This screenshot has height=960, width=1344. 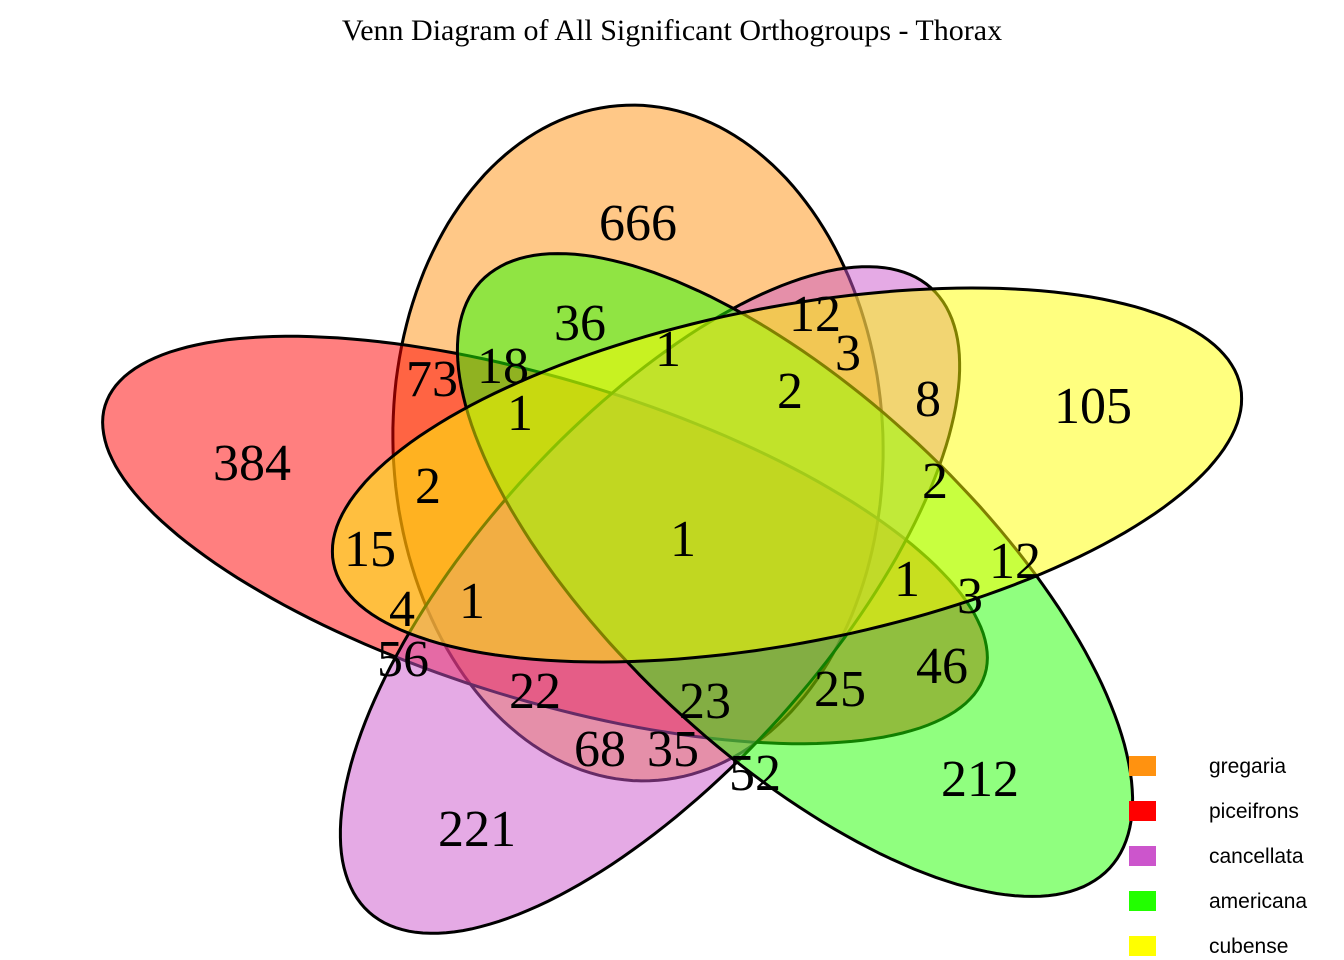 What do you see at coordinates (755, 773) in the screenshot?
I see `region-count-americana-cancellata: 52` at bounding box center [755, 773].